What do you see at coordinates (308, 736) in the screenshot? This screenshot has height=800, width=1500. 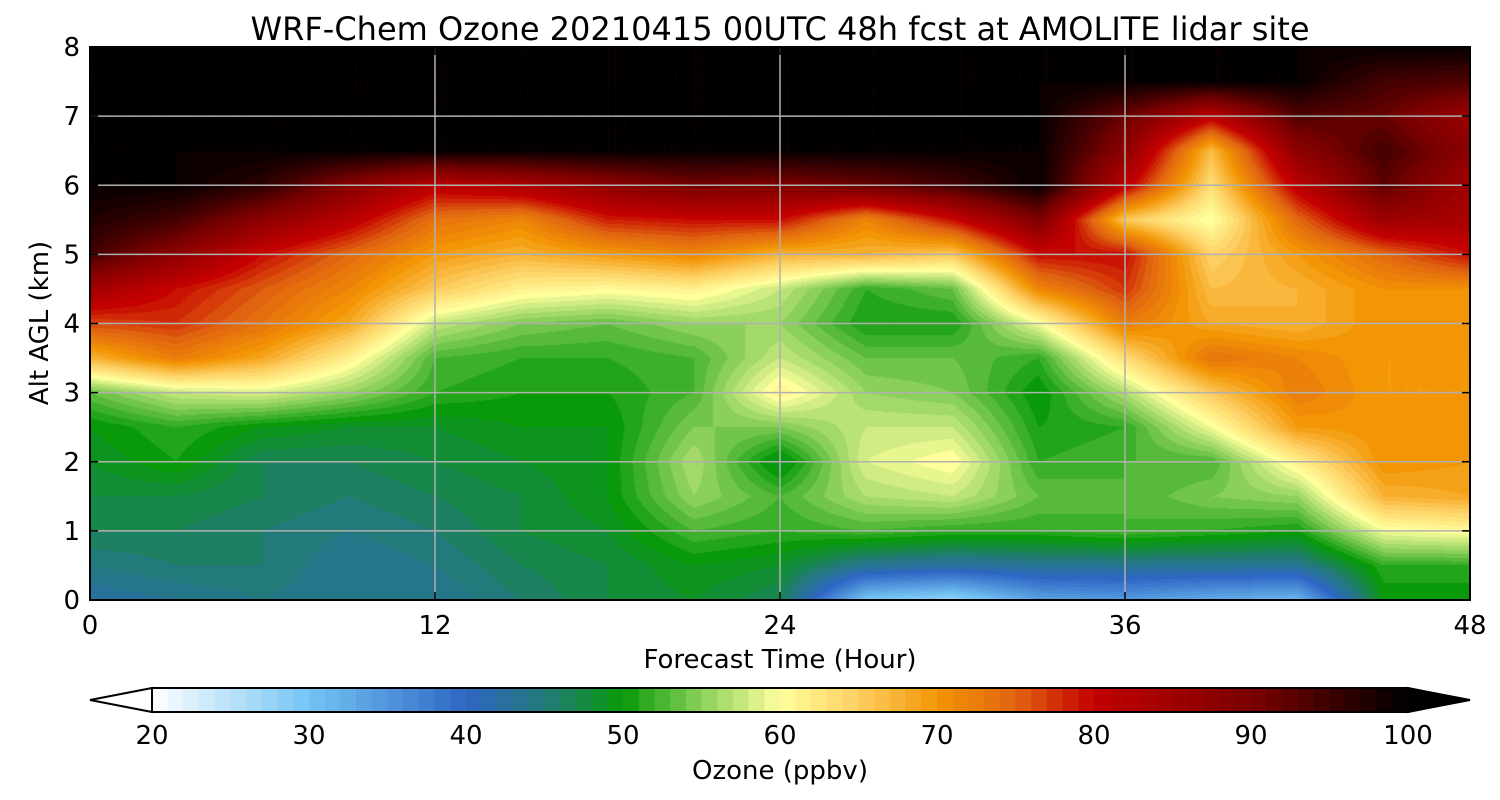 I see `colorbar-tick-label: 30` at bounding box center [308, 736].